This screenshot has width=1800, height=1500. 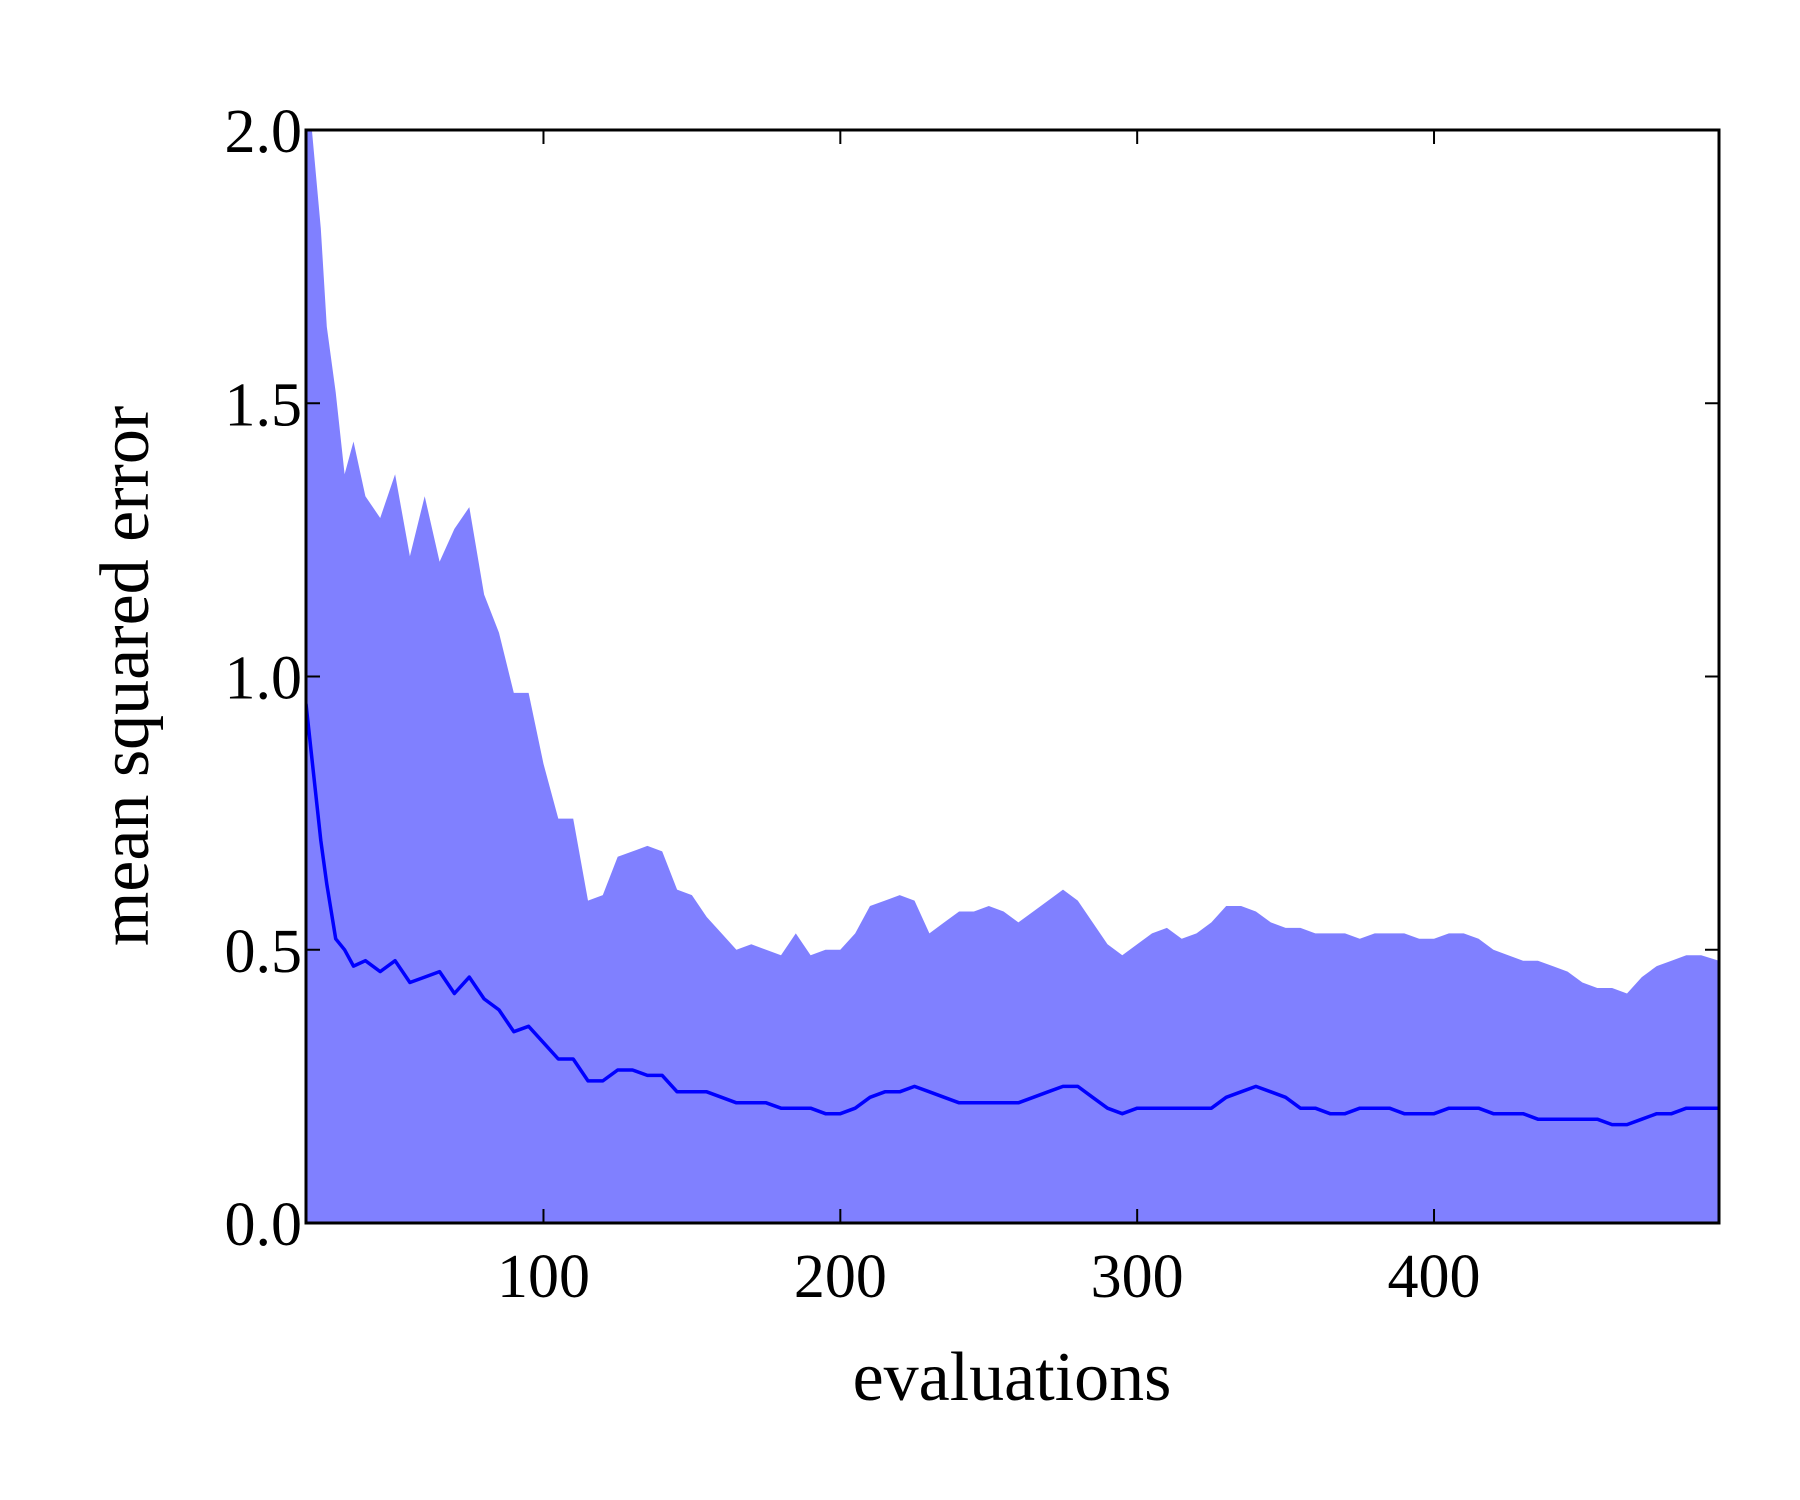 I want to click on y-axis-label: mean squared error, so click(x=125, y=676).